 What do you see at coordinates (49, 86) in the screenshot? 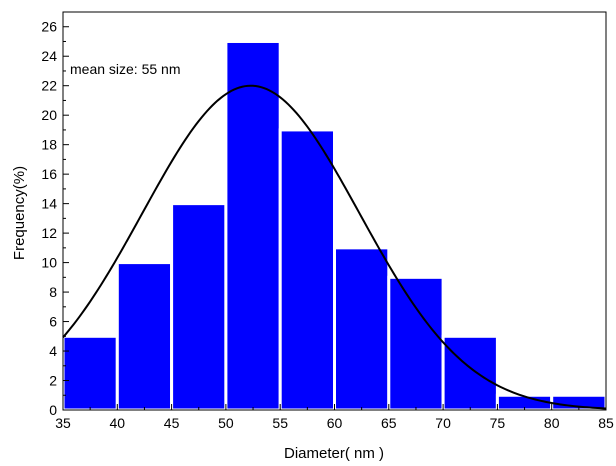
I see `y-tick-label: 22` at bounding box center [49, 86].